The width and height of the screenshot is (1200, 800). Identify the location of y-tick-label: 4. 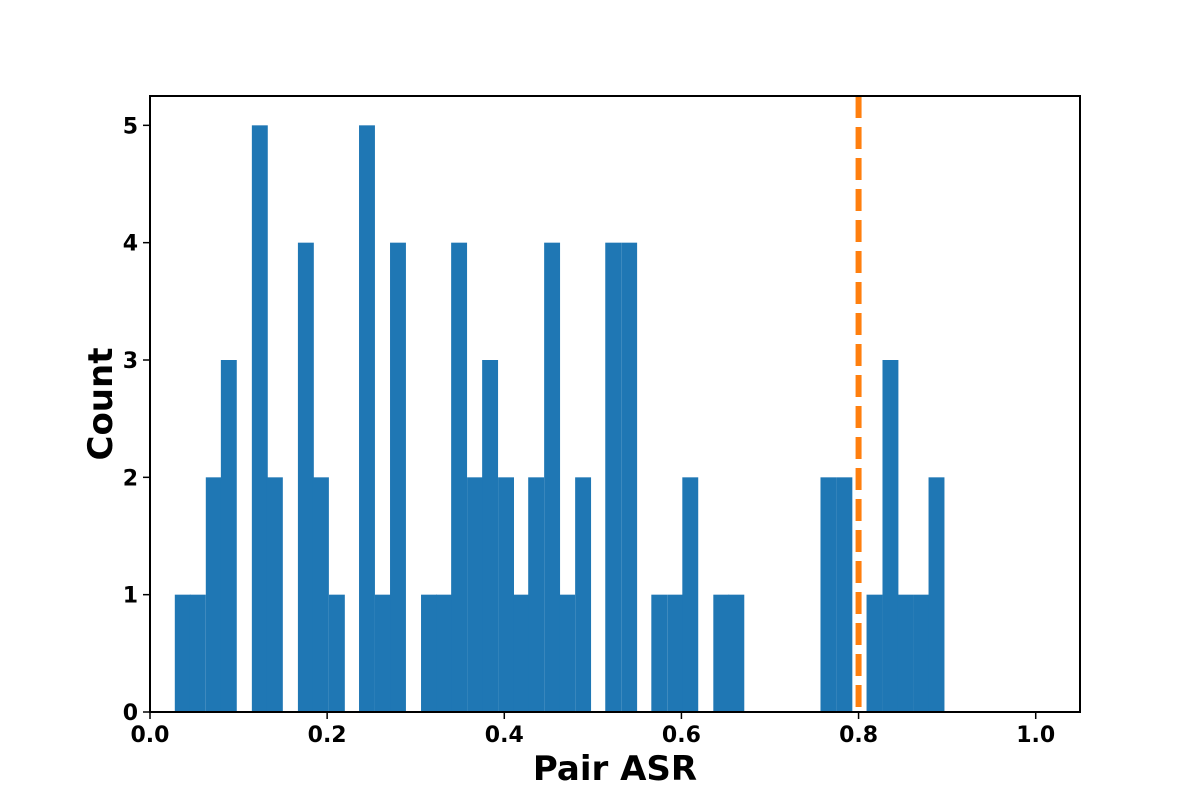
(130, 244).